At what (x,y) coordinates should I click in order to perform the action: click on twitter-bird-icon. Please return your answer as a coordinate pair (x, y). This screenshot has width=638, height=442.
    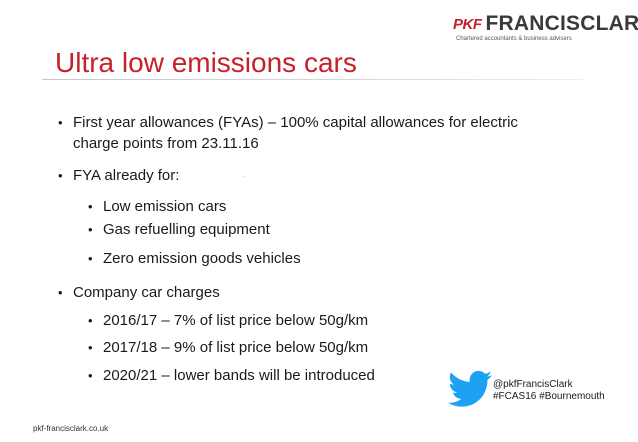
    Looking at the image, I should click on (470, 388).